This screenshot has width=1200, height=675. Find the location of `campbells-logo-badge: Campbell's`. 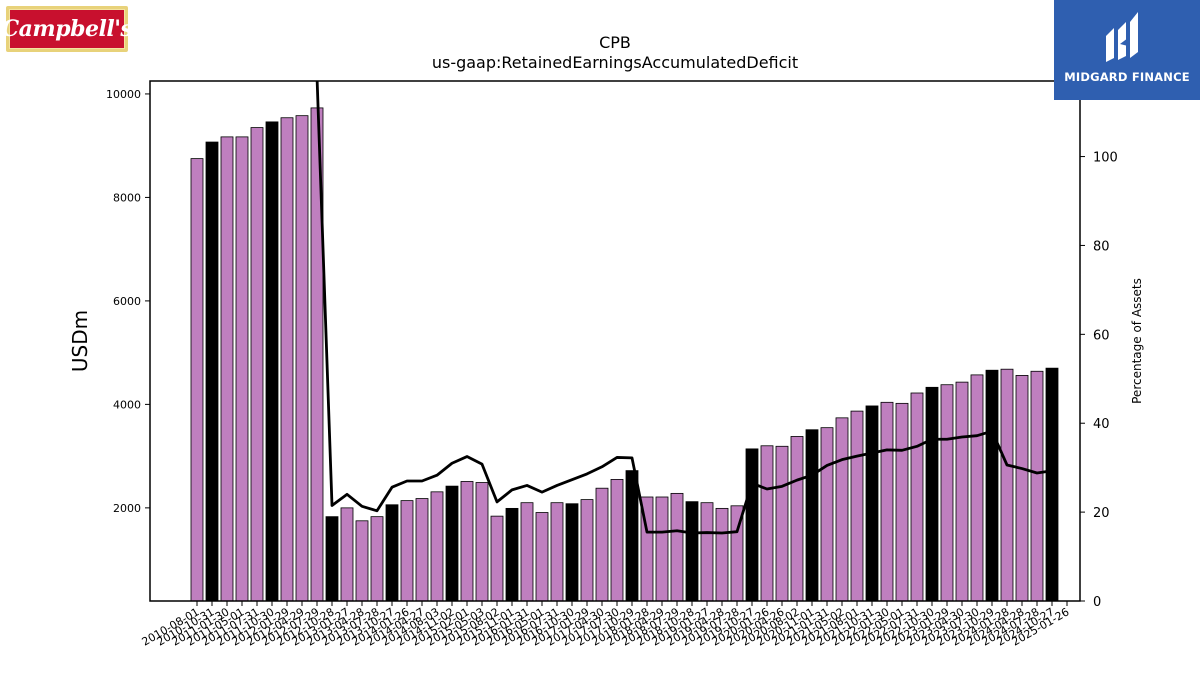

campbells-logo-badge: Campbell's is located at coordinates (67, 29).